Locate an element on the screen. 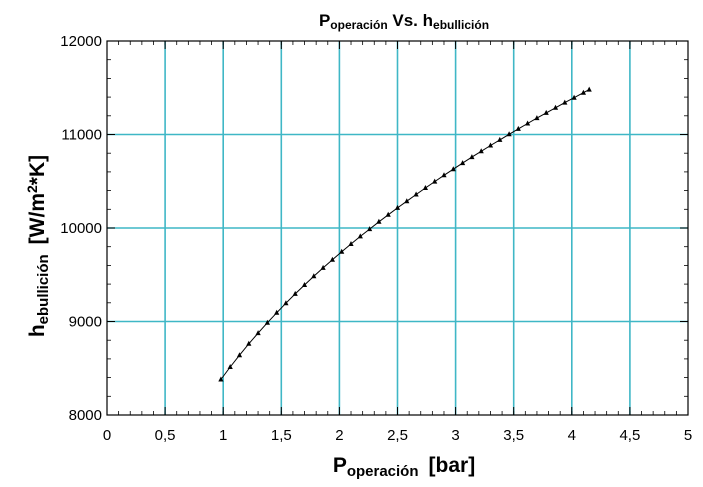  x-tick-label: 1,5 is located at coordinates (281, 435).